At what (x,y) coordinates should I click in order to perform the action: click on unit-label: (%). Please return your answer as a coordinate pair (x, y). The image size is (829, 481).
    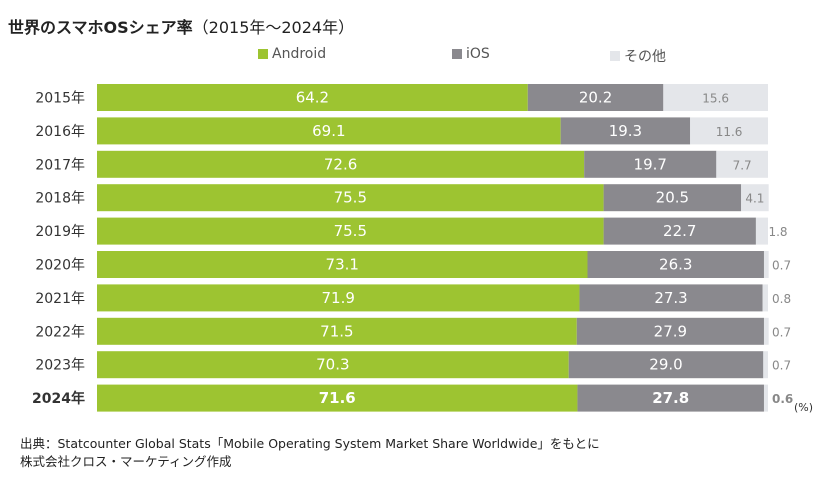
    Looking at the image, I should click on (804, 407).